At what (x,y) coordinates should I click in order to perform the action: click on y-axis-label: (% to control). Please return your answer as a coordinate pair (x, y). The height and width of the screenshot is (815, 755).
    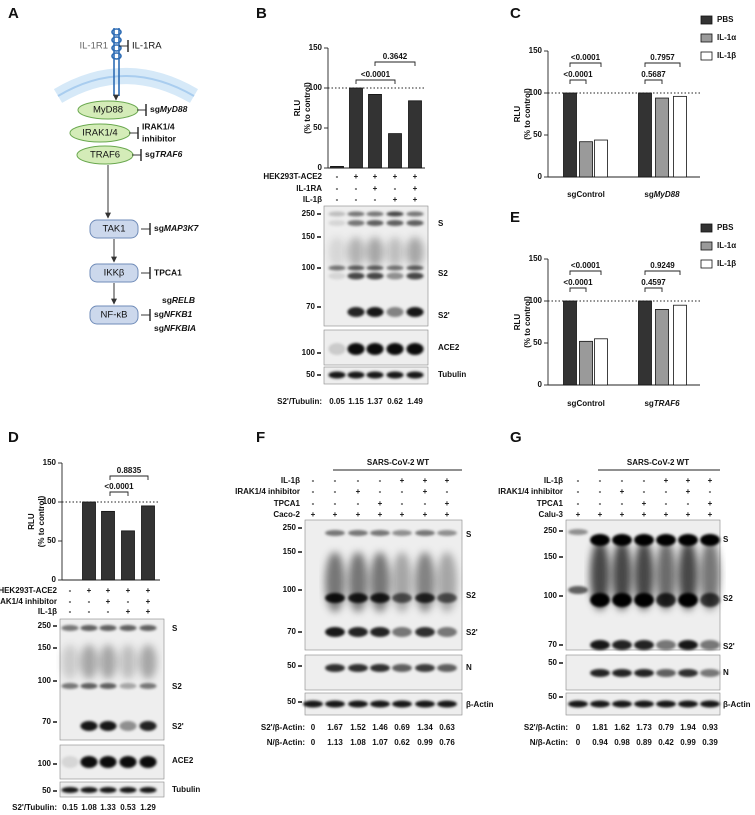
    Looking at the image, I should click on (527, 322).